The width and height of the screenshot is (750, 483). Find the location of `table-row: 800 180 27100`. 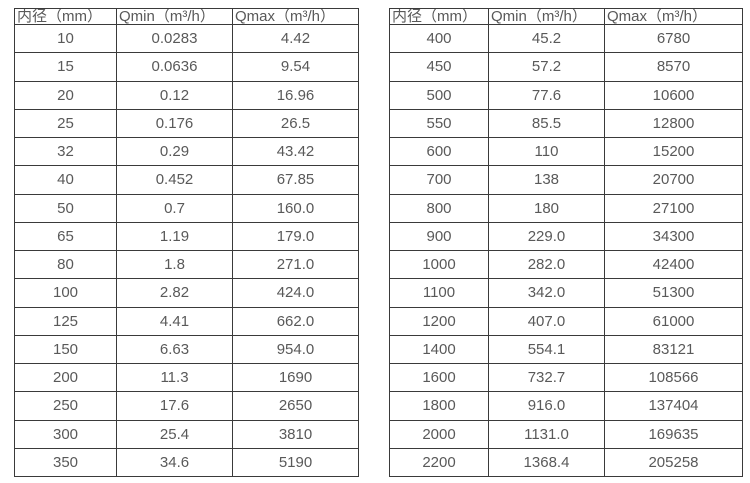

table-row: 800 180 27100 is located at coordinates (566, 208).